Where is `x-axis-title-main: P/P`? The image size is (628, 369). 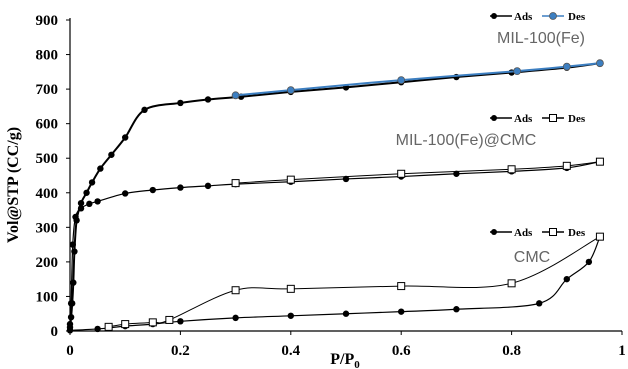 x-axis-title-main: P/P is located at coordinates (342, 359).